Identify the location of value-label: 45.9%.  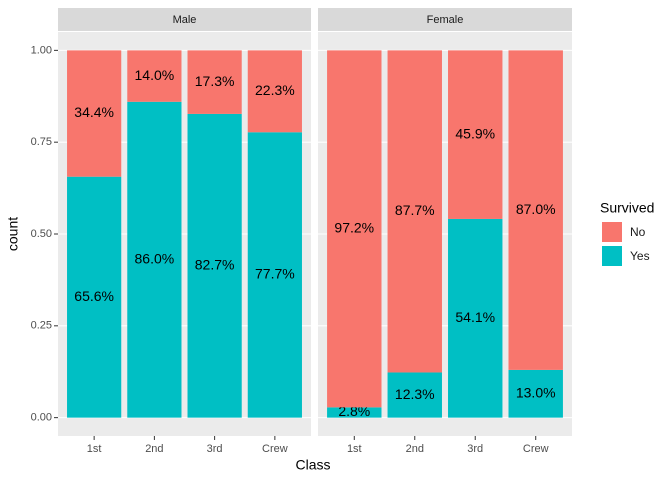
(475, 133).